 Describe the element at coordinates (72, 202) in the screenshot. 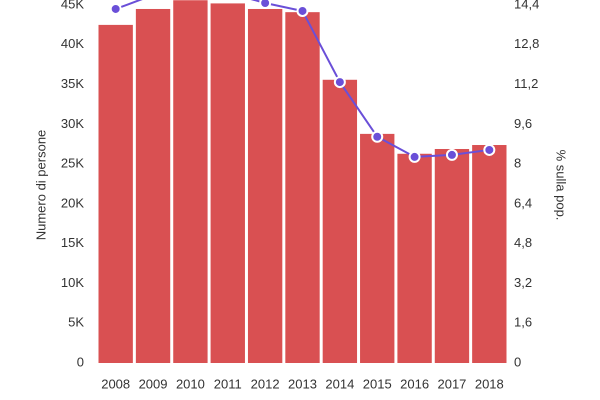

I see `y-tick-label: 20K` at that location.